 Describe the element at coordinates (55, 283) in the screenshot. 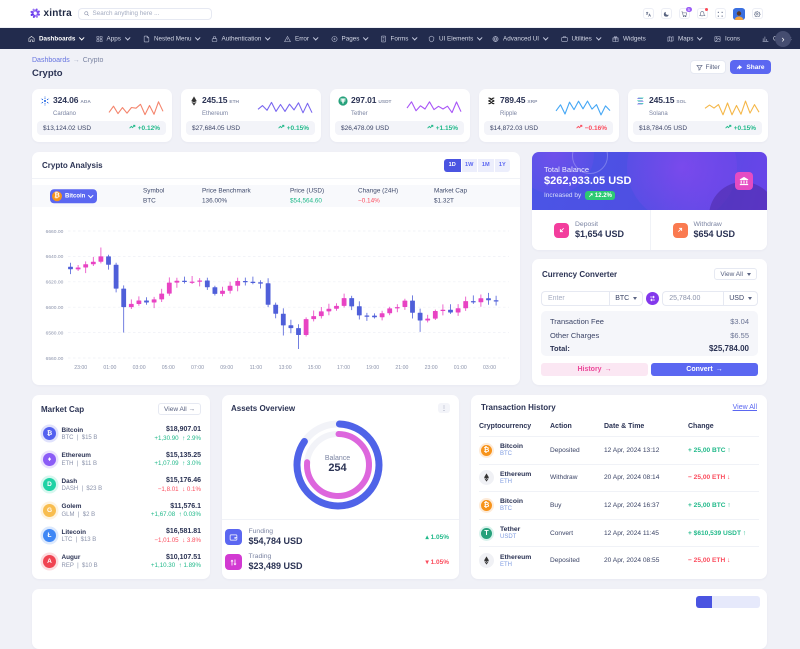

I see `svg-text: 6620.00` at that location.